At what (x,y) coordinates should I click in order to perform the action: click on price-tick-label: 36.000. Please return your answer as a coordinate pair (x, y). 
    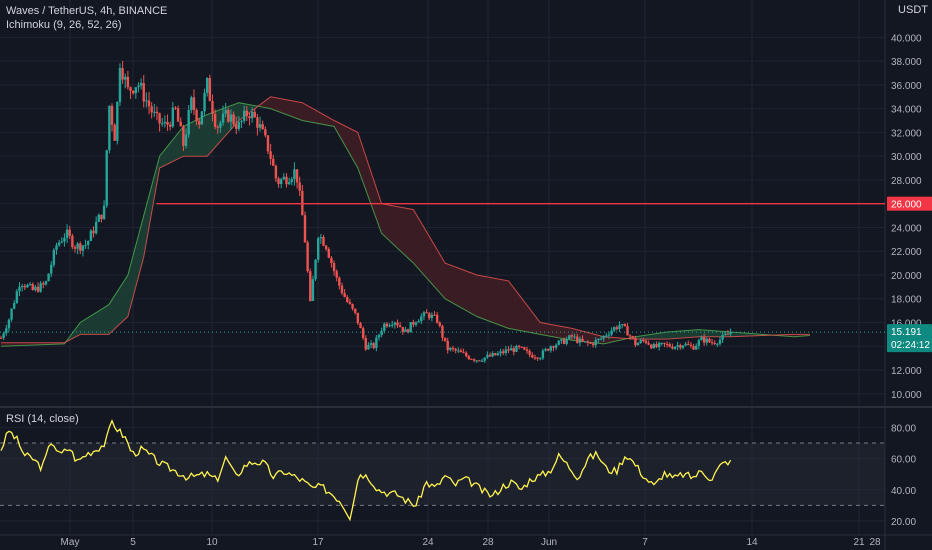
    Looking at the image, I should click on (906, 86).